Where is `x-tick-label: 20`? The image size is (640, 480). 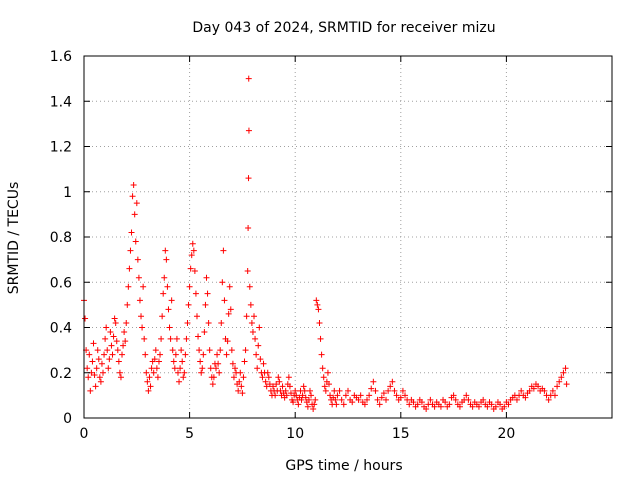 x-tick-label: 20 is located at coordinates (506, 434).